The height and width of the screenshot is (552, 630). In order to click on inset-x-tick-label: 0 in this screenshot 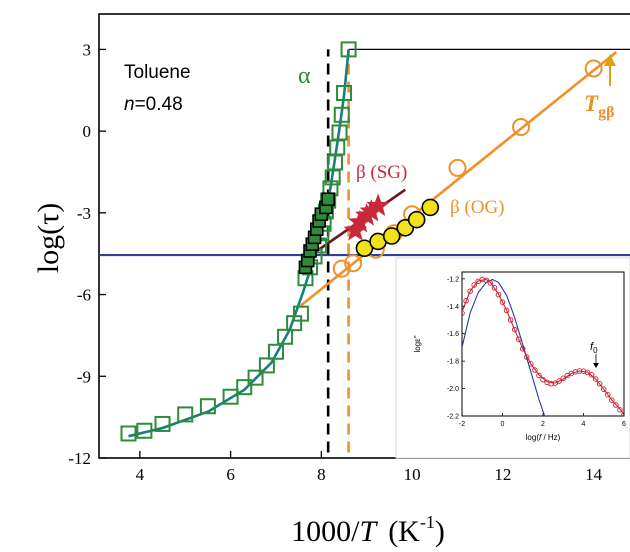, I will do `click(503, 424)`.